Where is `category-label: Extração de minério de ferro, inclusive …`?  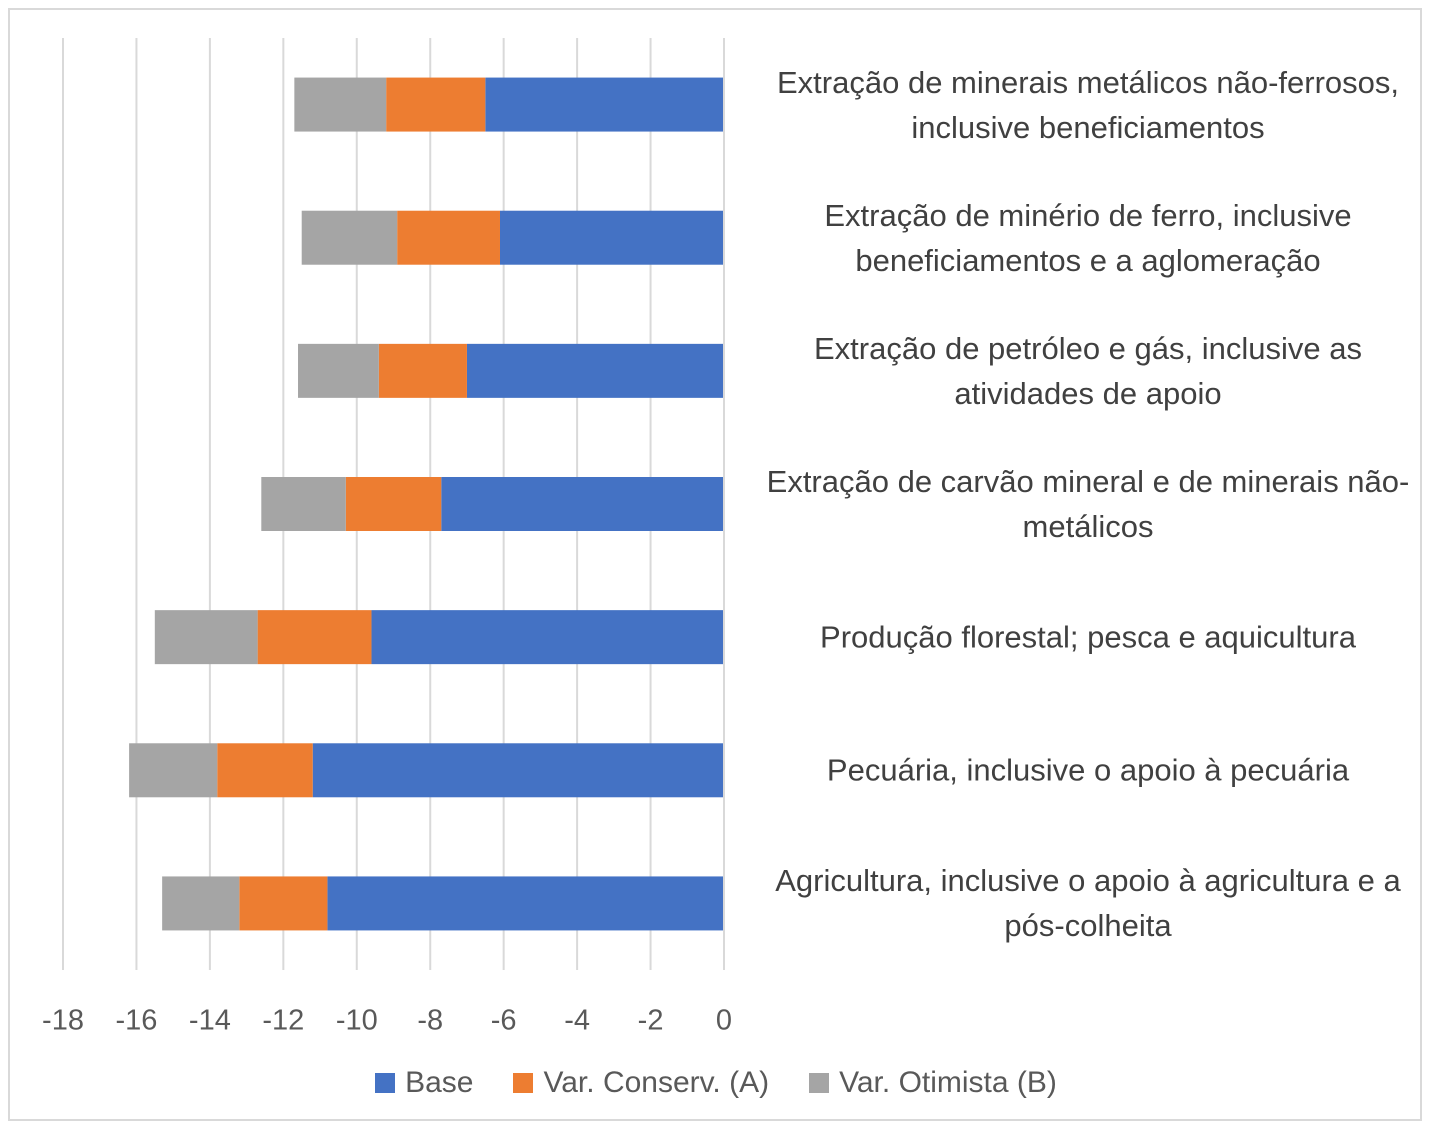 category-label: Extração de minério de ferro, inclusive … is located at coordinates (1088, 237).